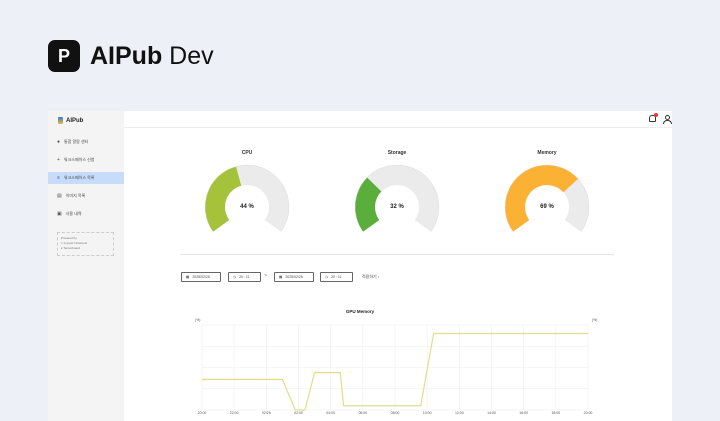  Describe the element at coordinates (70, 248) in the screenshot. I see `powered-item-tensorboard: ♦ Tensorboard` at that location.